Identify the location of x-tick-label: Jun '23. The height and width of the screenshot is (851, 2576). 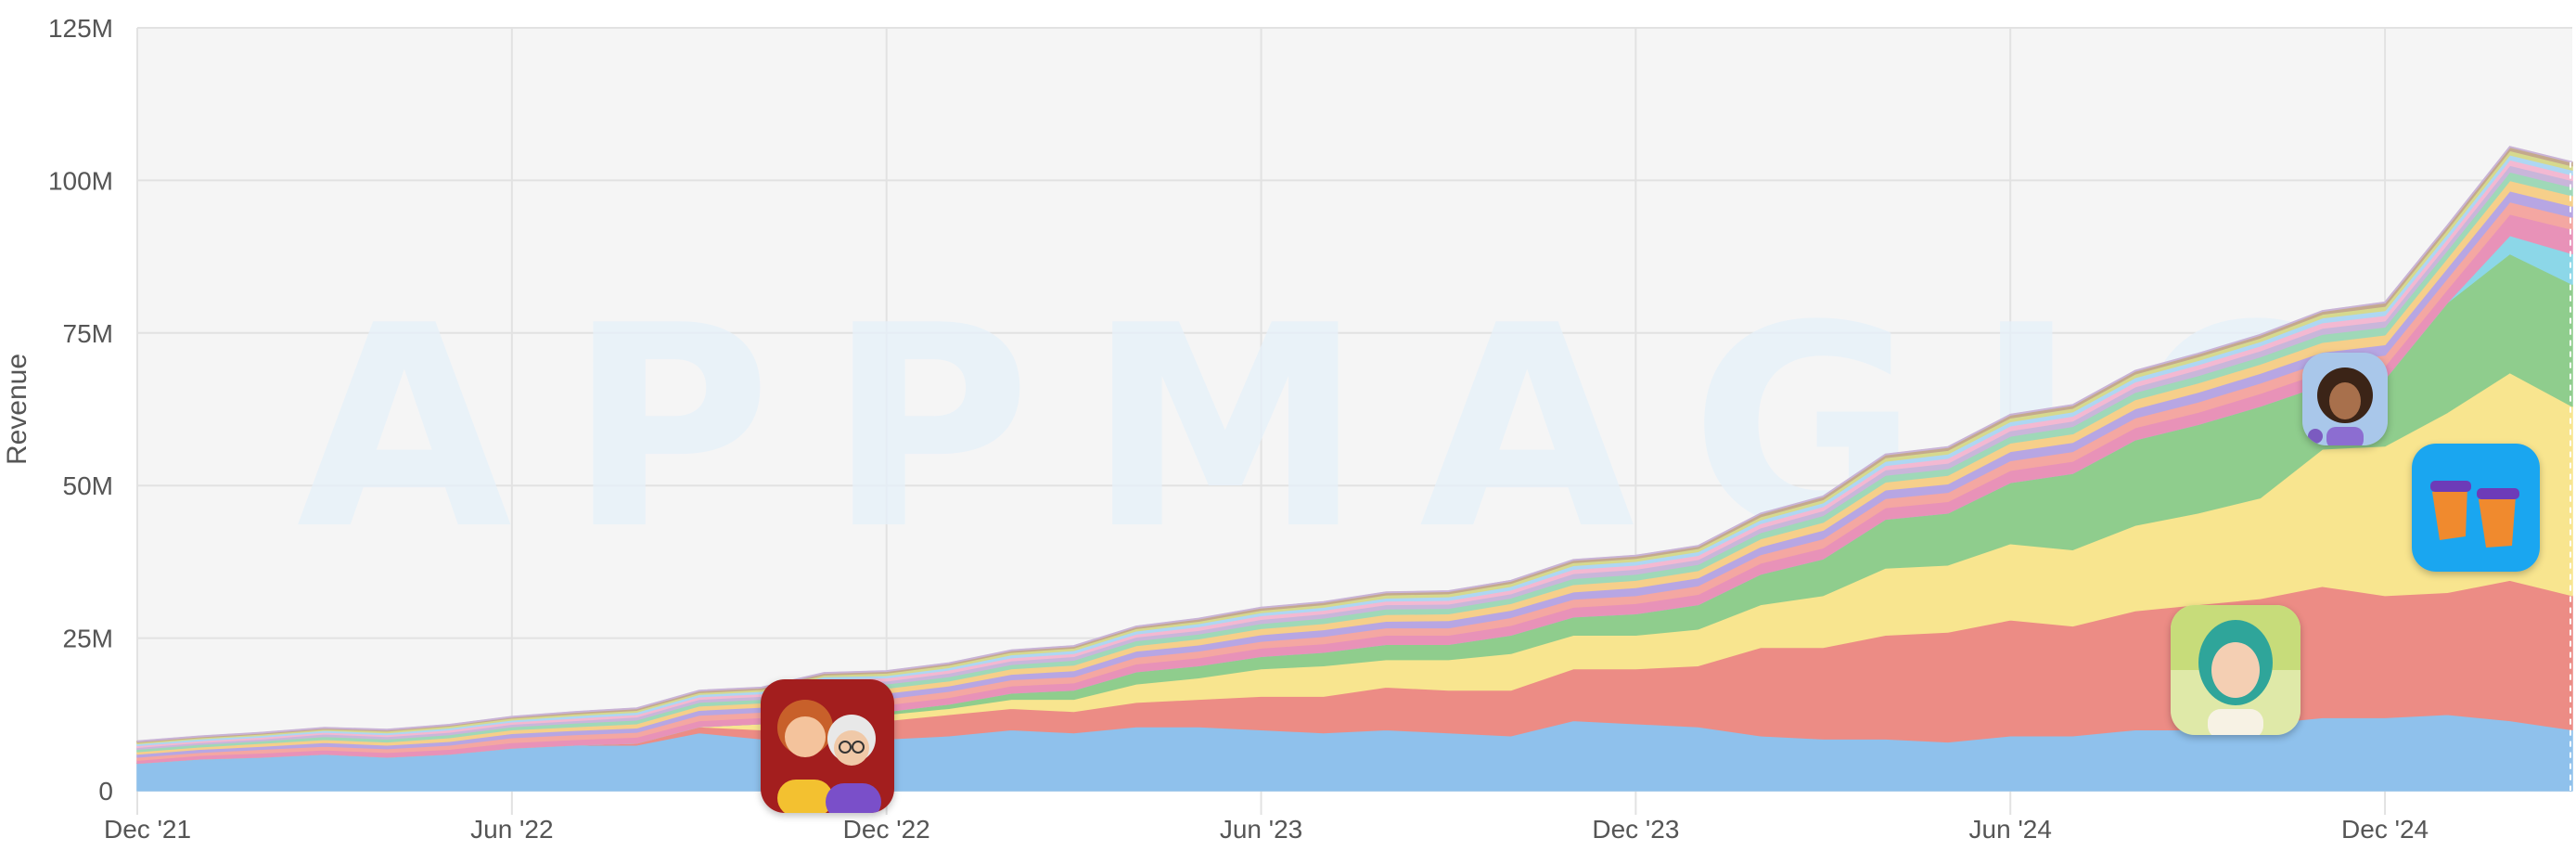
(1261, 830).